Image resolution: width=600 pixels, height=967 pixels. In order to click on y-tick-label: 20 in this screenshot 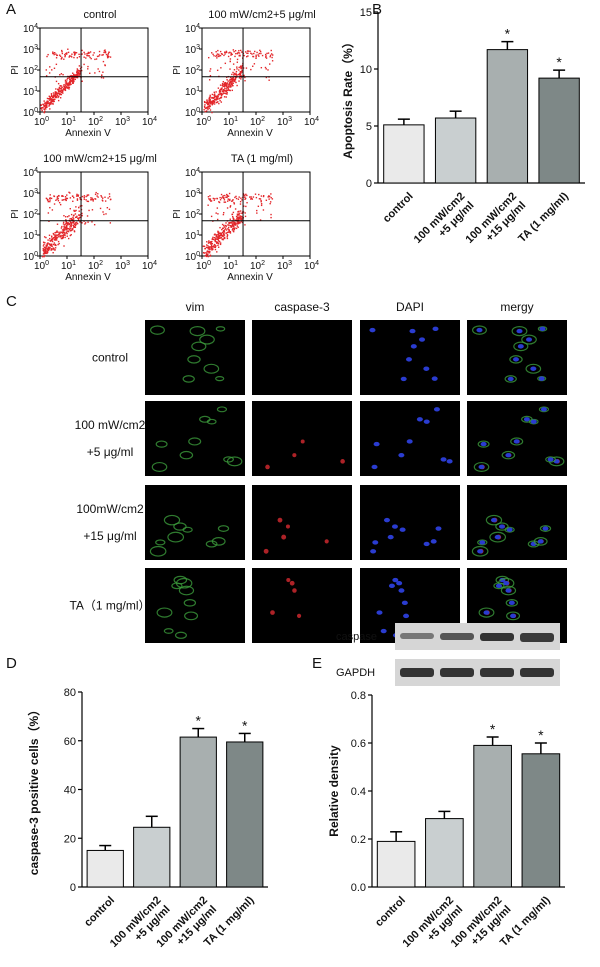, I will do `click(70, 839)`.